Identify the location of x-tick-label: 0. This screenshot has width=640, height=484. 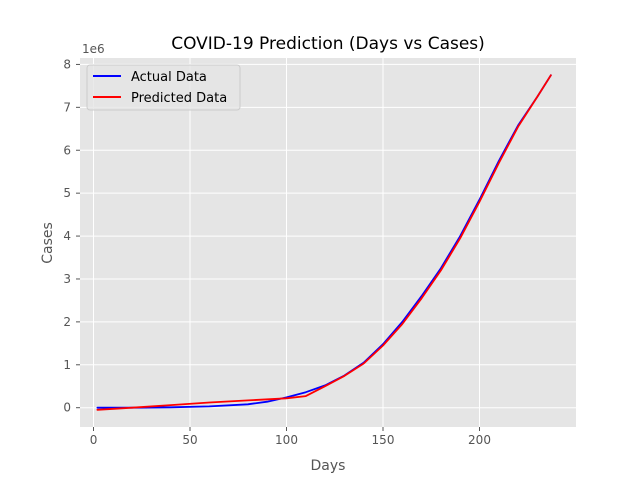
(94, 440).